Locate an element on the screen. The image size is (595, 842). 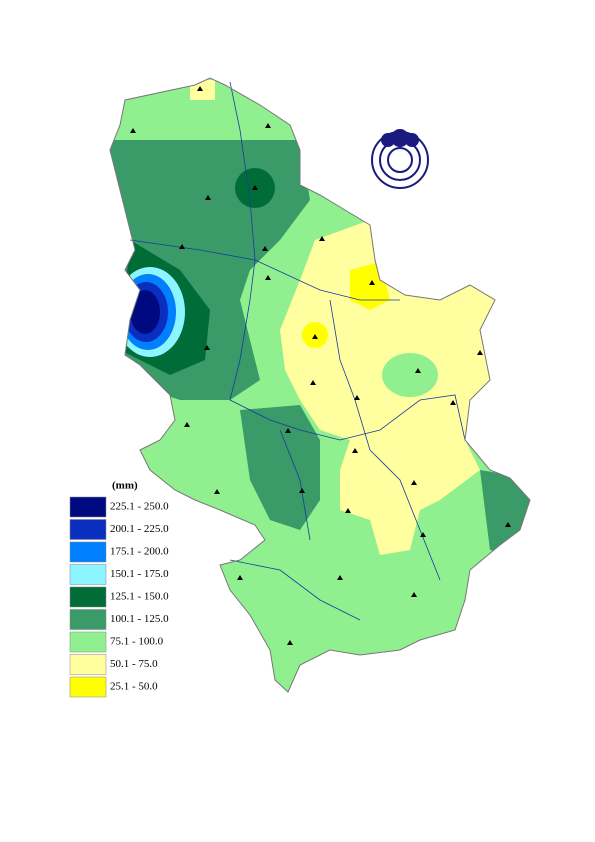
legend-label: 200.1 - 225.0 is located at coordinates (139, 529).